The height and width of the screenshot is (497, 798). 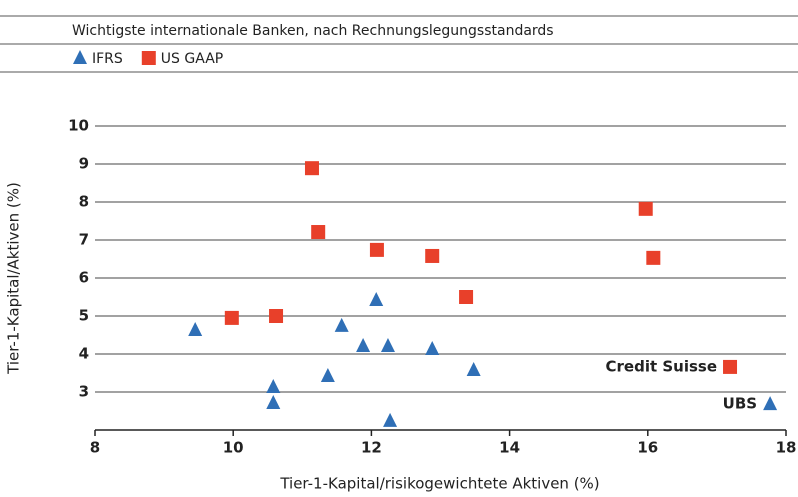 What do you see at coordinates (14, 278) in the screenshot?
I see `y-axis-label: Tier-1-Kapital/Aktiven (%)` at bounding box center [14, 278].